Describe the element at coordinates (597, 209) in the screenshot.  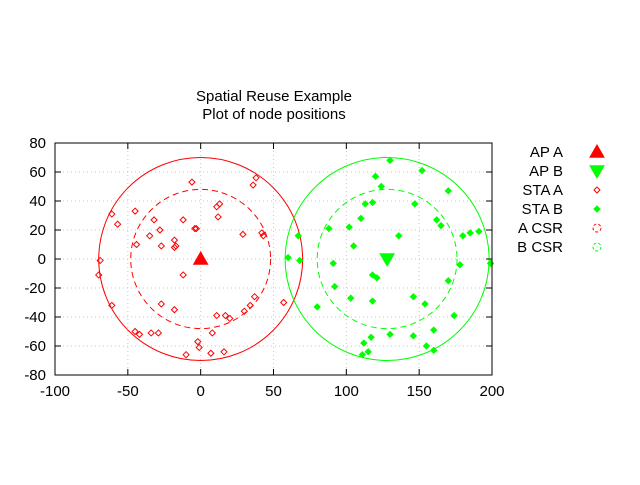
I see `legend-marker-sta-b` at that location.